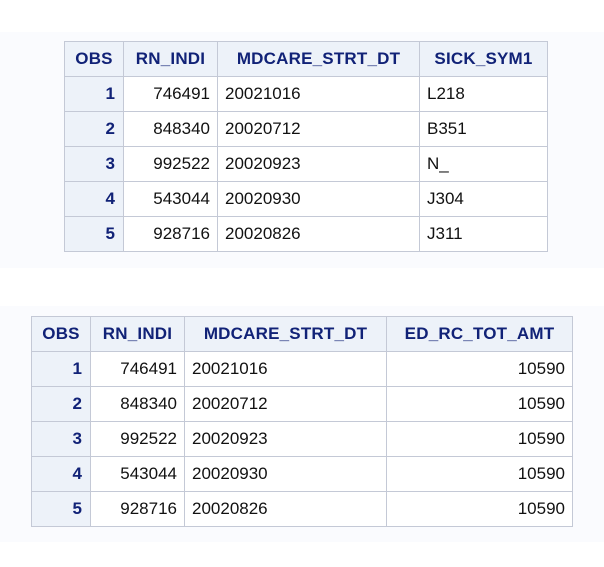 Image resolution: width=604 pixels, height=567 pixels. I want to click on table-header-row: OBS RN_INDI MDCARE_STRT_DT ED_RC_TOT_AMT, so click(302, 334).